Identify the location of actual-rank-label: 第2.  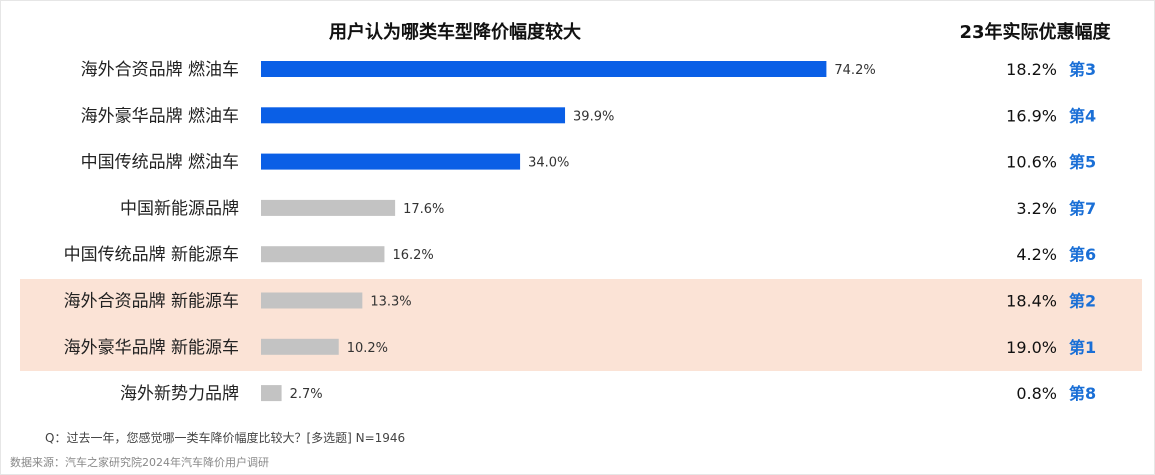
(1082, 301).